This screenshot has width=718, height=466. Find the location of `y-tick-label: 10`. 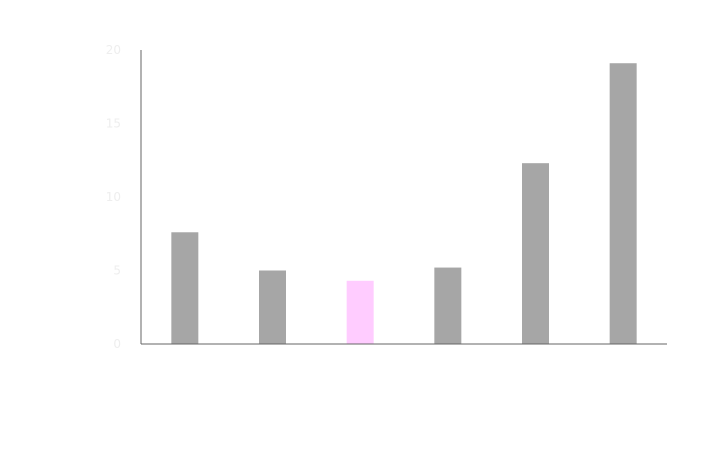

y-tick-label: 10 is located at coordinates (113, 197).